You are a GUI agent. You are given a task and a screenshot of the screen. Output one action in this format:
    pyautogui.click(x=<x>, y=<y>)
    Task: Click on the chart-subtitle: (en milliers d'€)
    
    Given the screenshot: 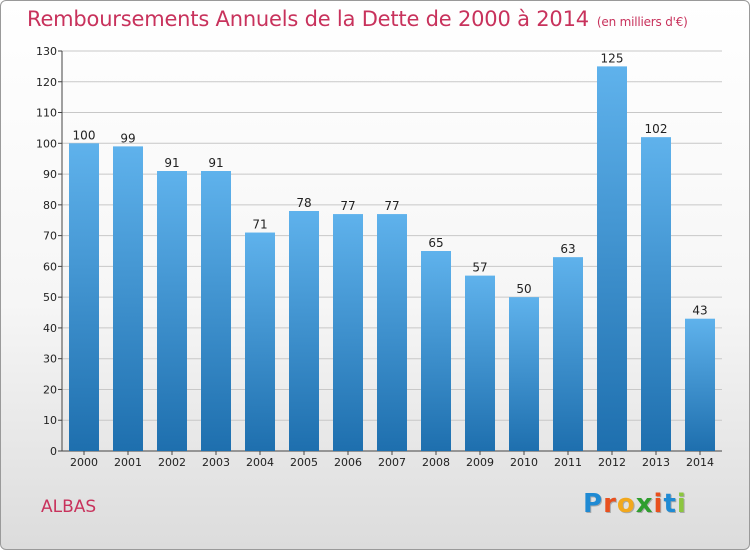 What is the action you would take?
    pyautogui.click(x=642, y=22)
    